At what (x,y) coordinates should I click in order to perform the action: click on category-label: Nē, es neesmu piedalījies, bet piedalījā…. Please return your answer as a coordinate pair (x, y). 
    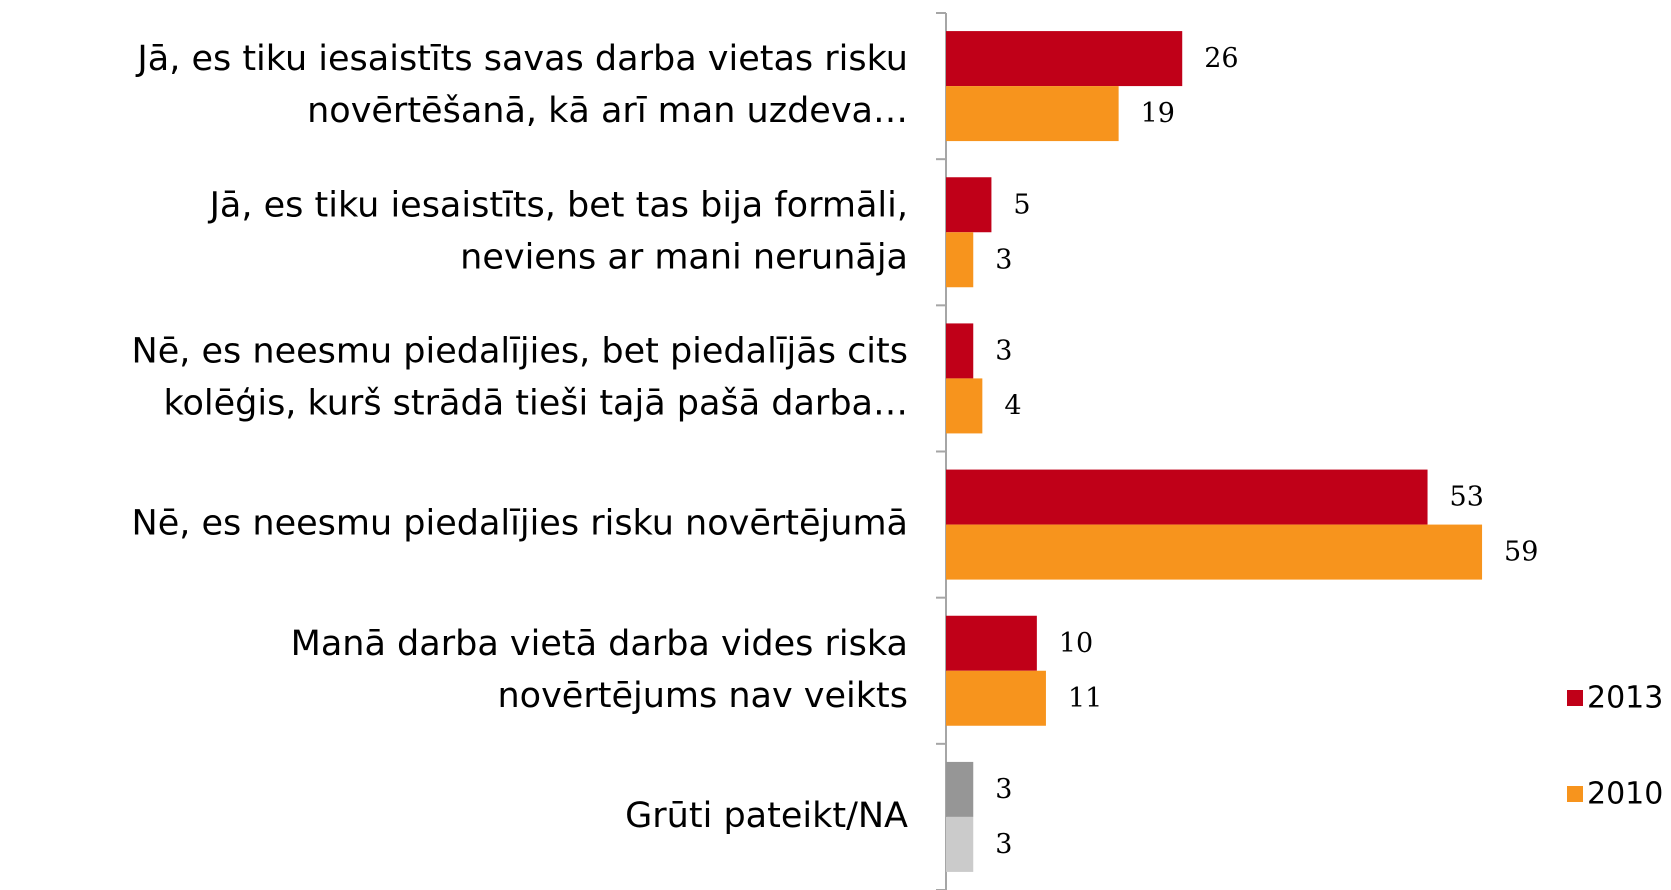
    Looking at the image, I should click on (520, 351).